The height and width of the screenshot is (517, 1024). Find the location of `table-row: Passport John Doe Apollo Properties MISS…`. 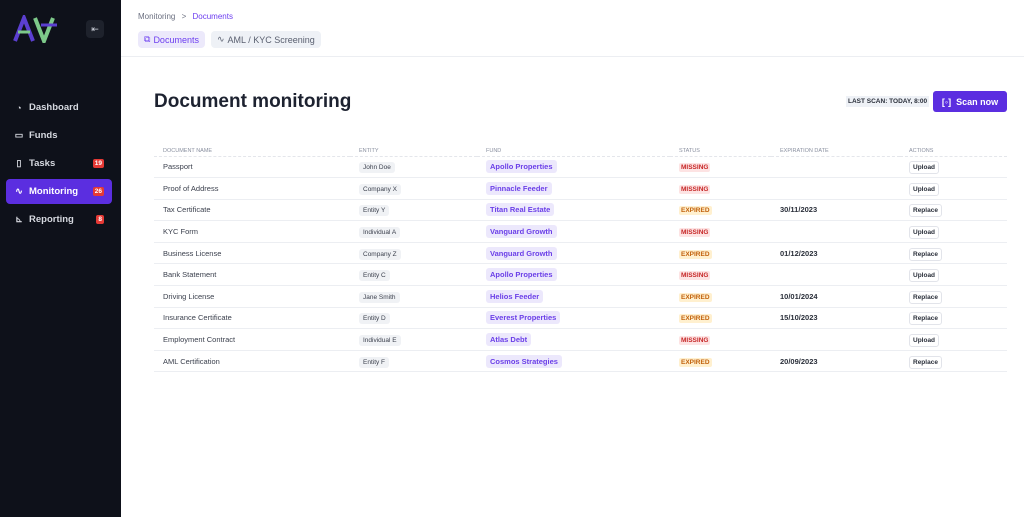

table-row: Passport John Doe Apollo Properties MISS… is located at coordinates (580, 167).